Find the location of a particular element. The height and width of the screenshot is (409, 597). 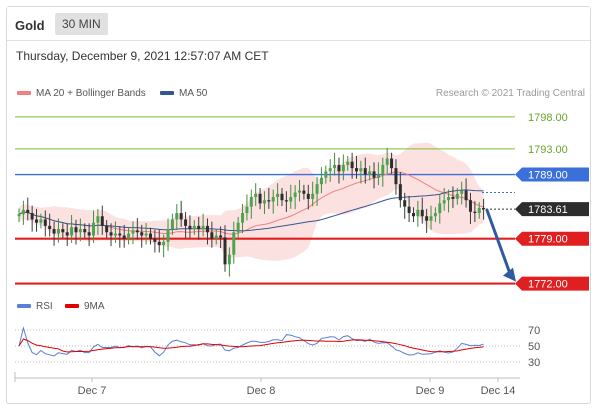

legend-item-ma50: MA 50 is located at coordinates (183, 93).